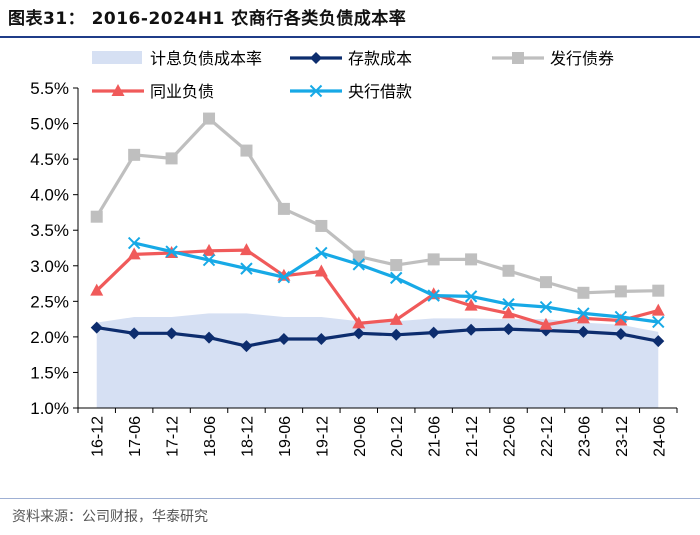 The height and width of the screenshot is (535, 700). What do you see at coordinates (360, 436) in the screenshot?
I see `x-tick-label: 20-06` at bounding box center [360, 436].